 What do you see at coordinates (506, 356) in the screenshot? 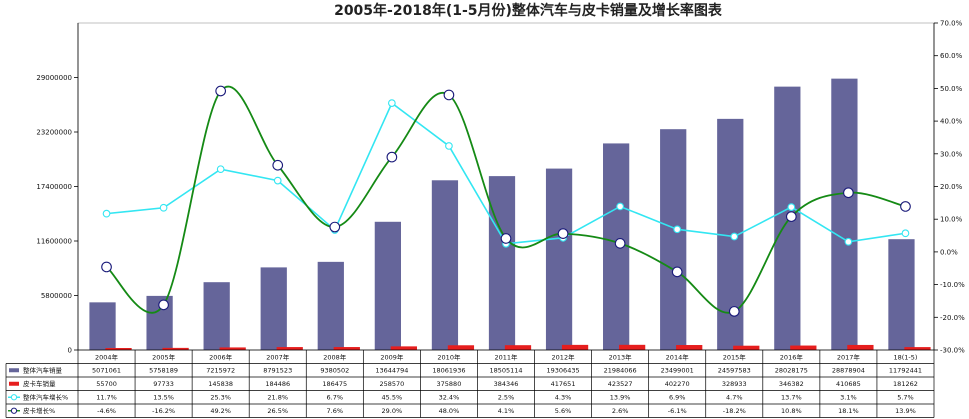
I see `x-category-label: 2011年` at bounding box center [506, 356].